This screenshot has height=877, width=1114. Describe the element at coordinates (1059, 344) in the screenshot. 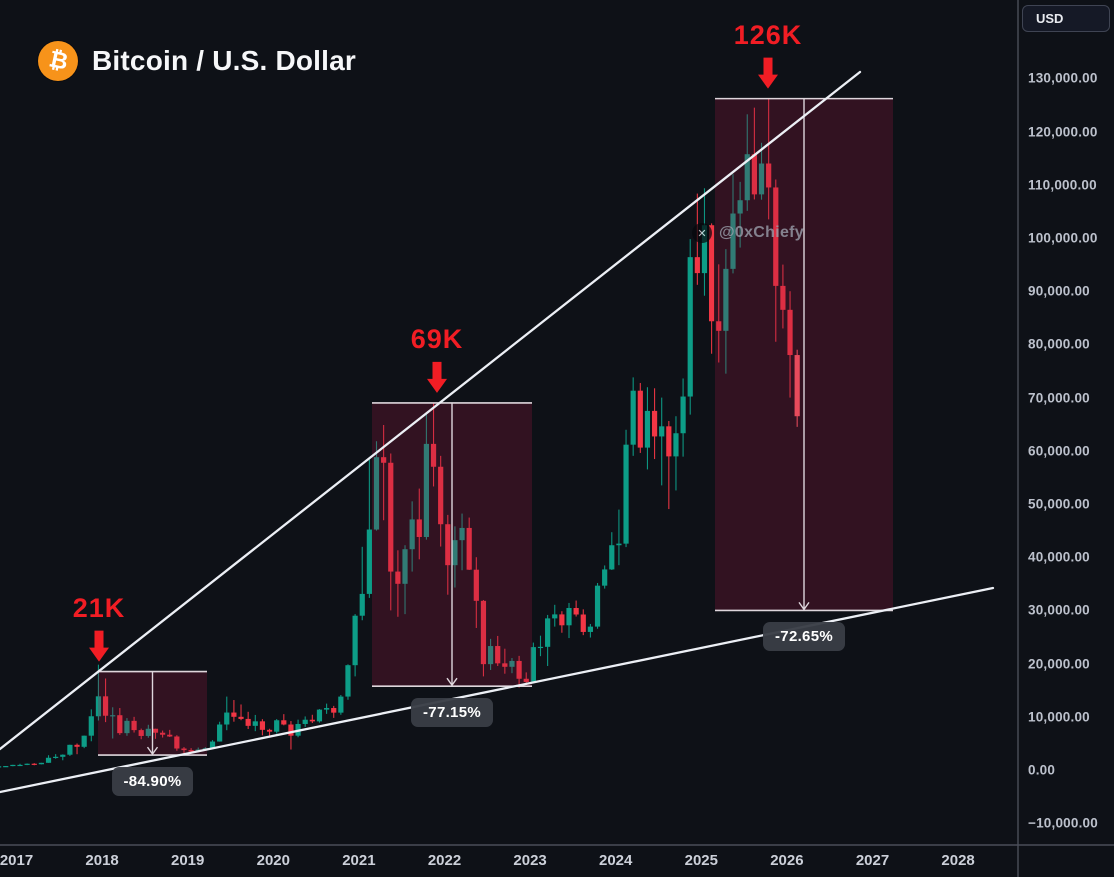

I see `price-tick-label: 80,000.00` at that location.